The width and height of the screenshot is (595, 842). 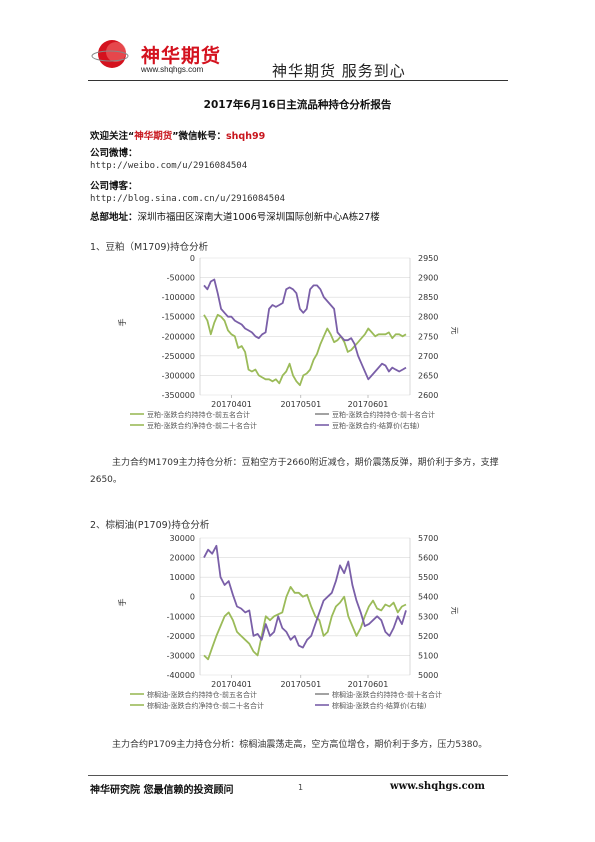 What do you see at coordinates (181, 636) in the screenshot?
I see `left-tick-label: -20000` at bounding box center [181, 636].